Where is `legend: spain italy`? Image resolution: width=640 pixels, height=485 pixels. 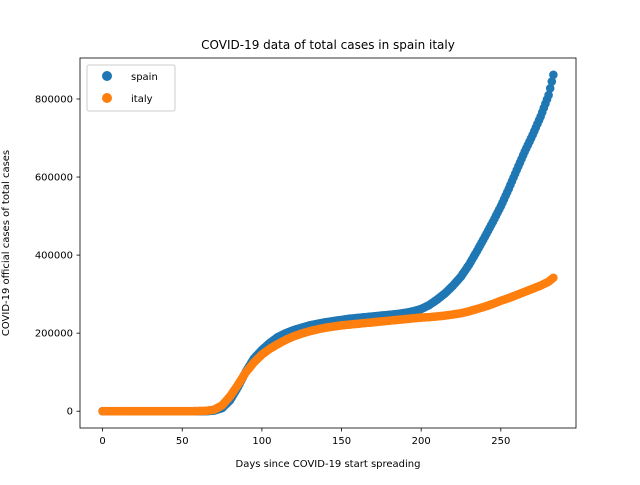
legend: spain italy is located at coordinates (131, 88).